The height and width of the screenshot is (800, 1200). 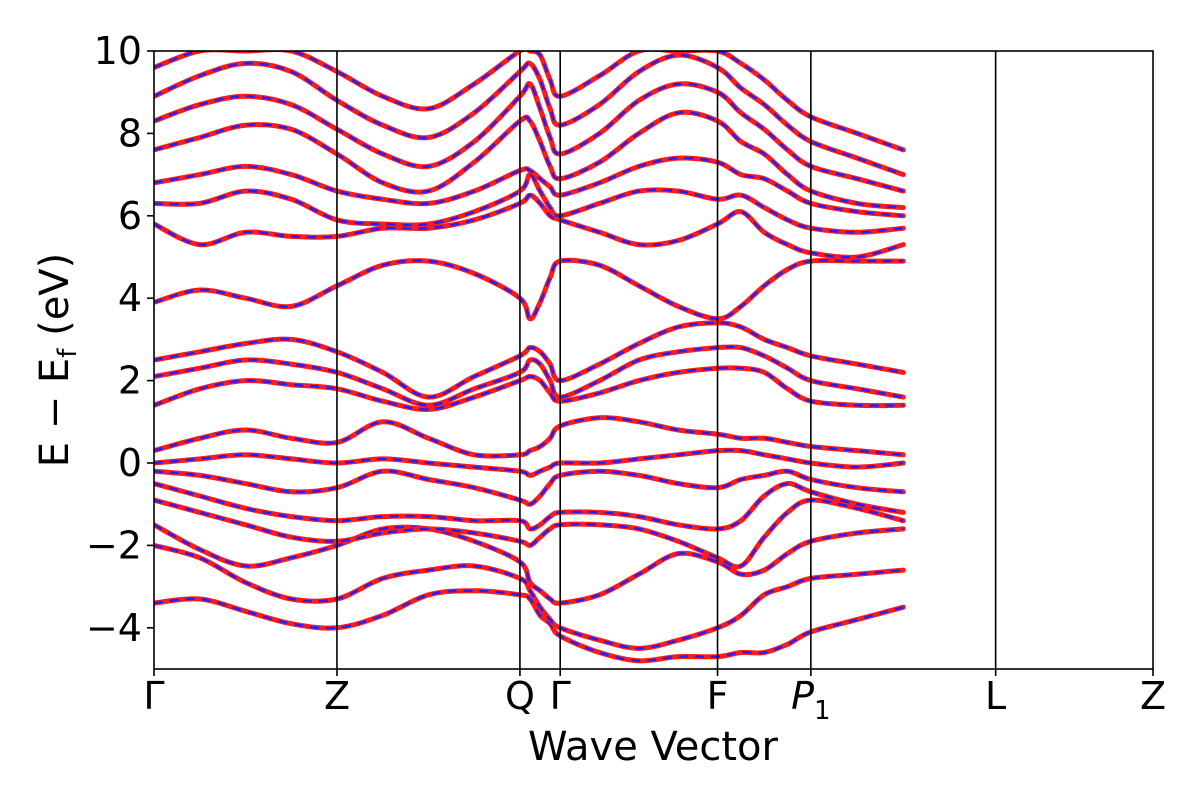 I want to click on band-12-dashed-line, so click(x=529, y=226).